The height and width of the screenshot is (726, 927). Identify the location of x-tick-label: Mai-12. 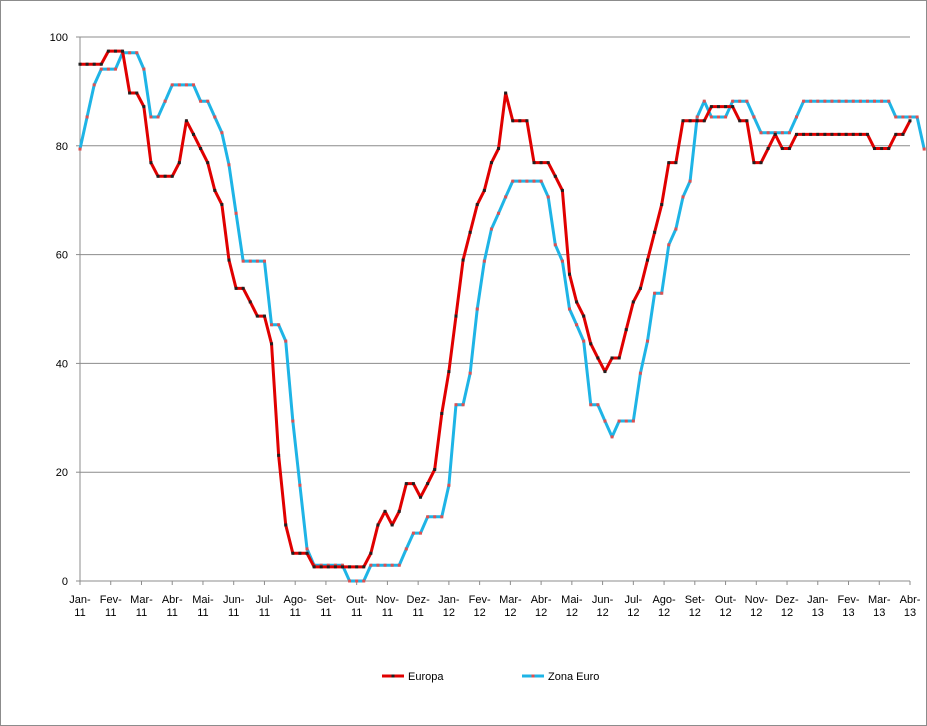
(572, 606).